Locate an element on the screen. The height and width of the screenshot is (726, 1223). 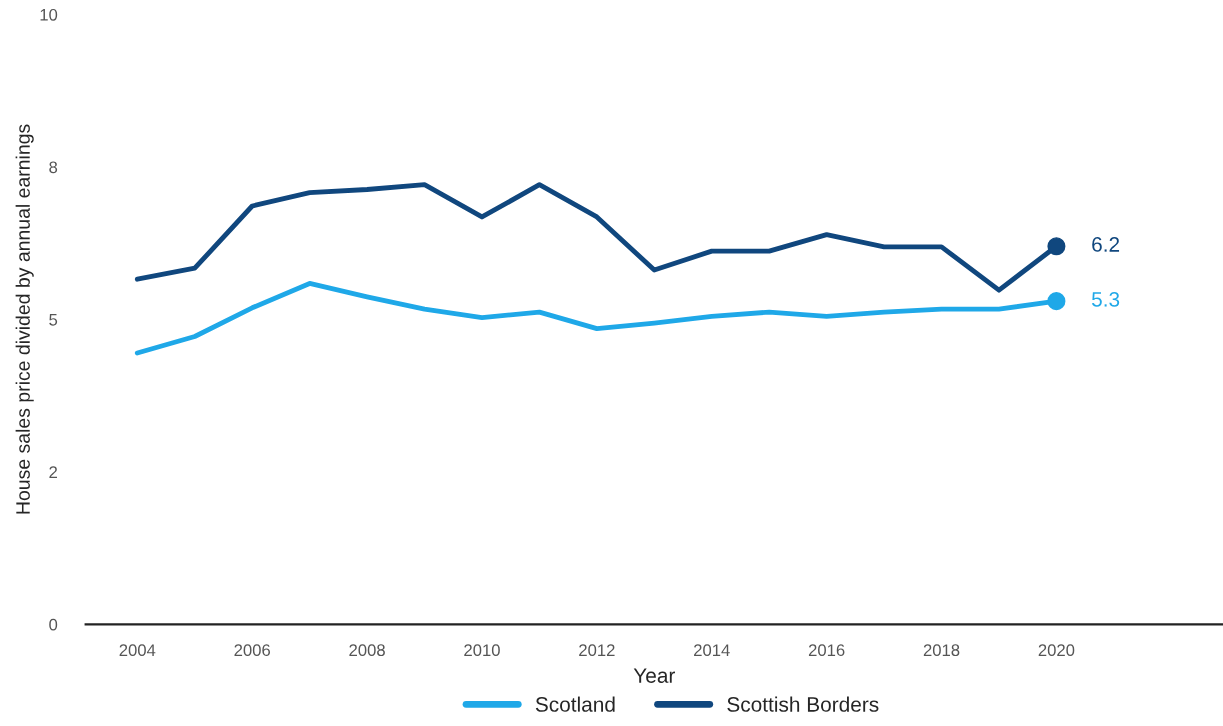
x-tick-label: 2004 is located at coordinates (137, 650).